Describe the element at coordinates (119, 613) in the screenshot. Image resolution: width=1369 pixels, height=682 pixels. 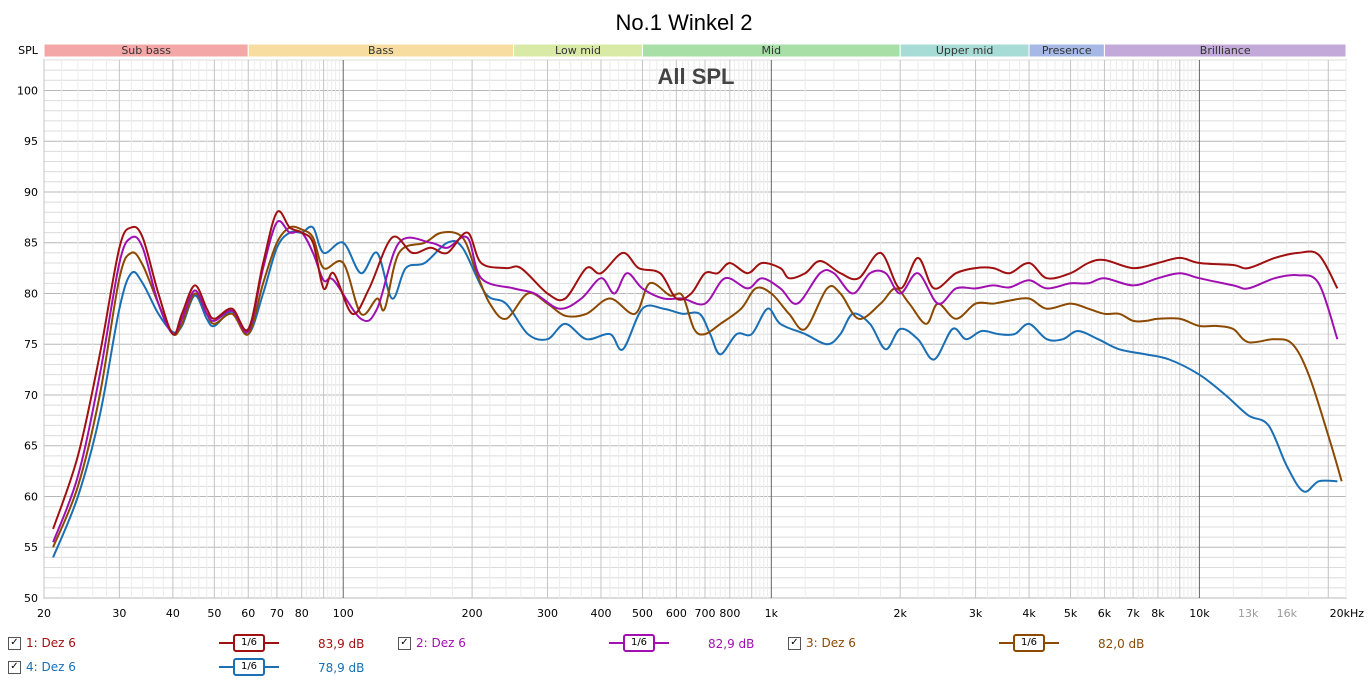
I see `x-tick-label: 30` at that location.